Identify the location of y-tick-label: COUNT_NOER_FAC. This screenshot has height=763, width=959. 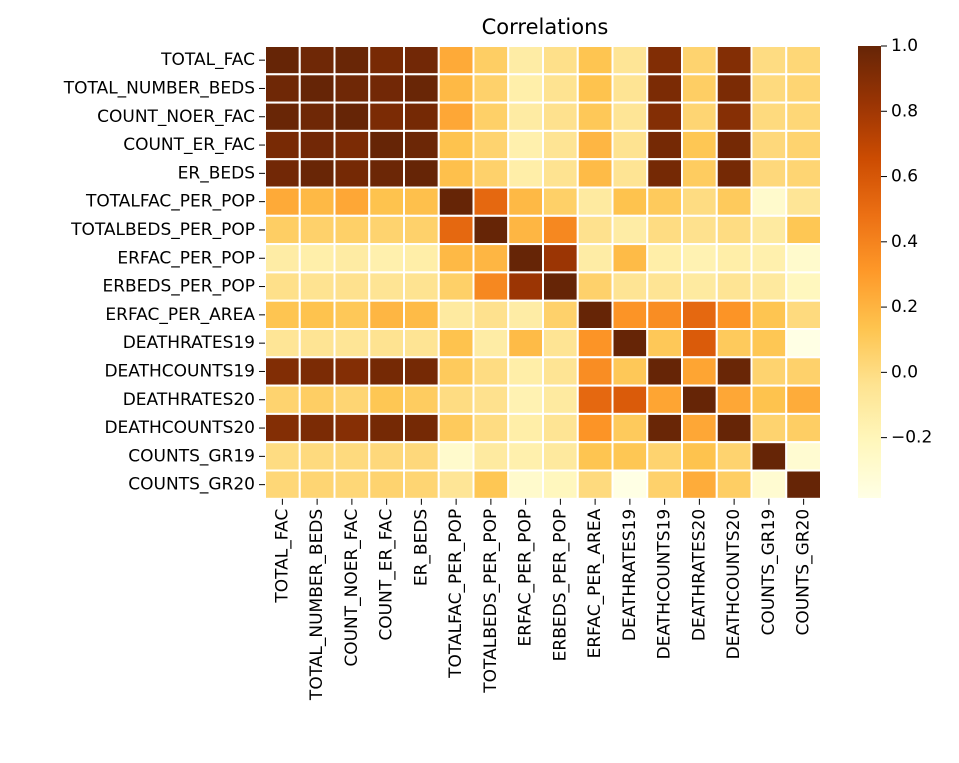
(176, 117).